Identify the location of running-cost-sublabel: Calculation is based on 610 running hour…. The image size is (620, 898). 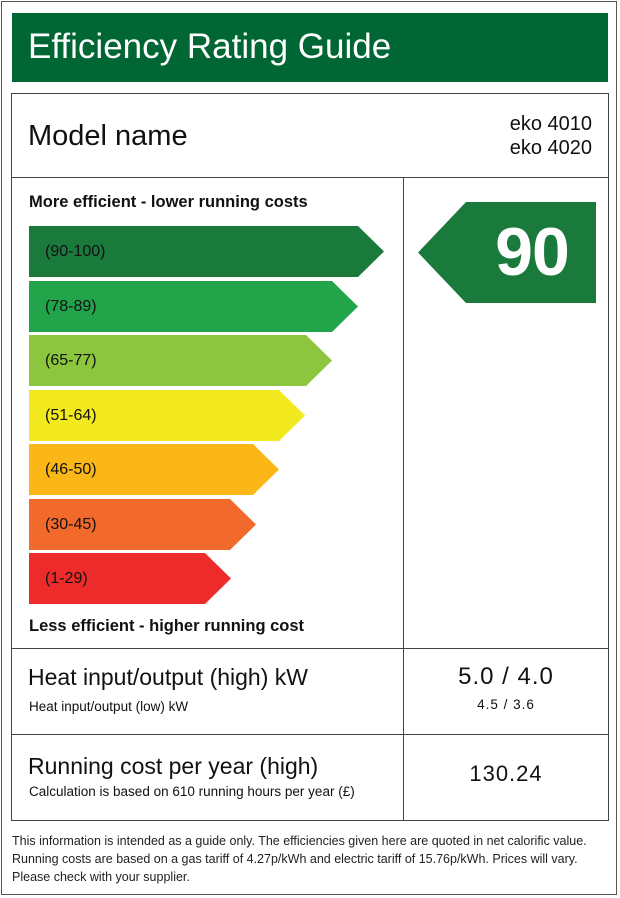
(192, 791).